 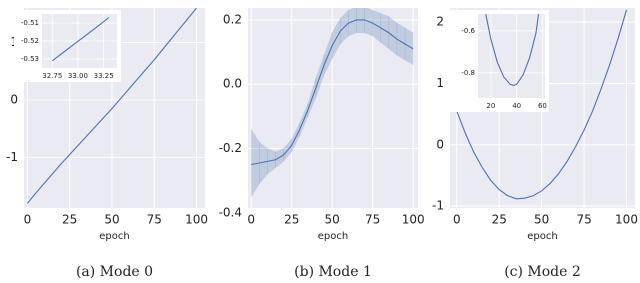 What do you see at coordinates (114, 272) in the screenshot?
I see `caption: (a) Mode 0` at bounding box center [114, 272].